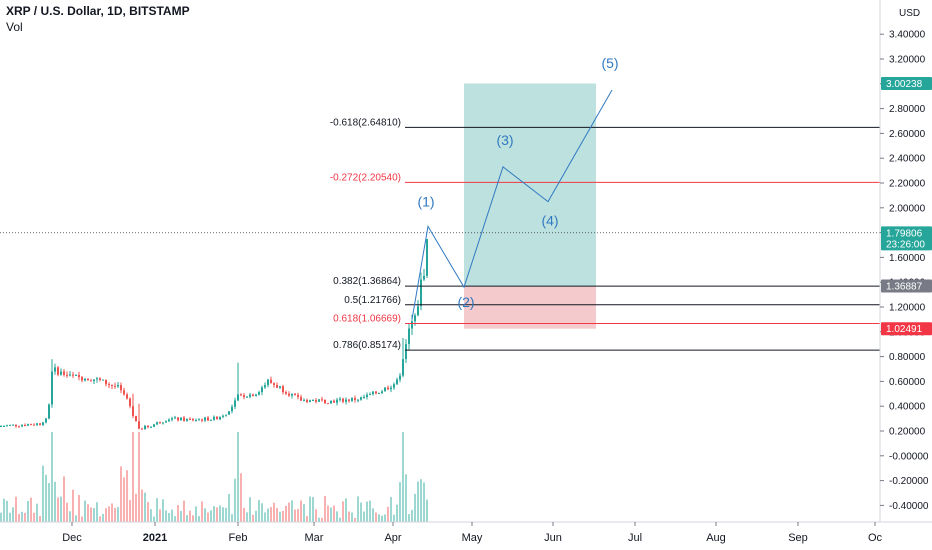 Image resolution: width=932 pixels, height=550 pixels. I want to click on x-tick-label: Feb, so click(238, 538).